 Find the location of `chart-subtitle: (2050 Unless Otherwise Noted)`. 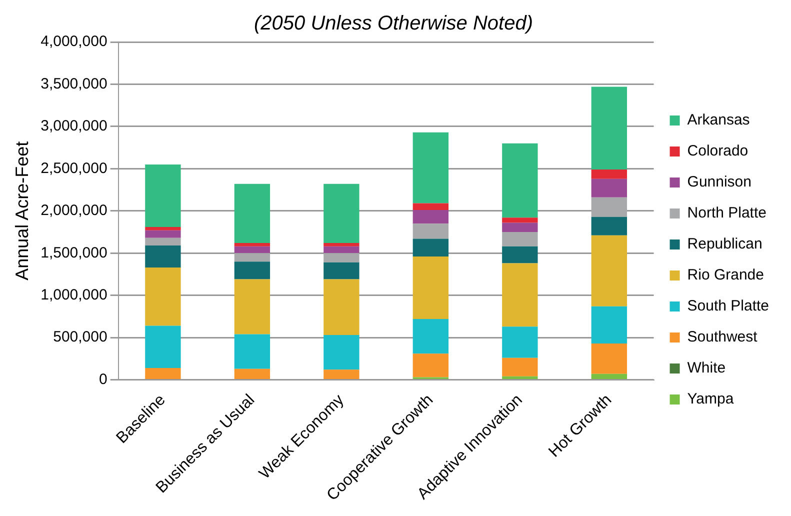

chart-subtitle: (2050 Unless Otherwise Noted) is located at coordinates (394, 23).